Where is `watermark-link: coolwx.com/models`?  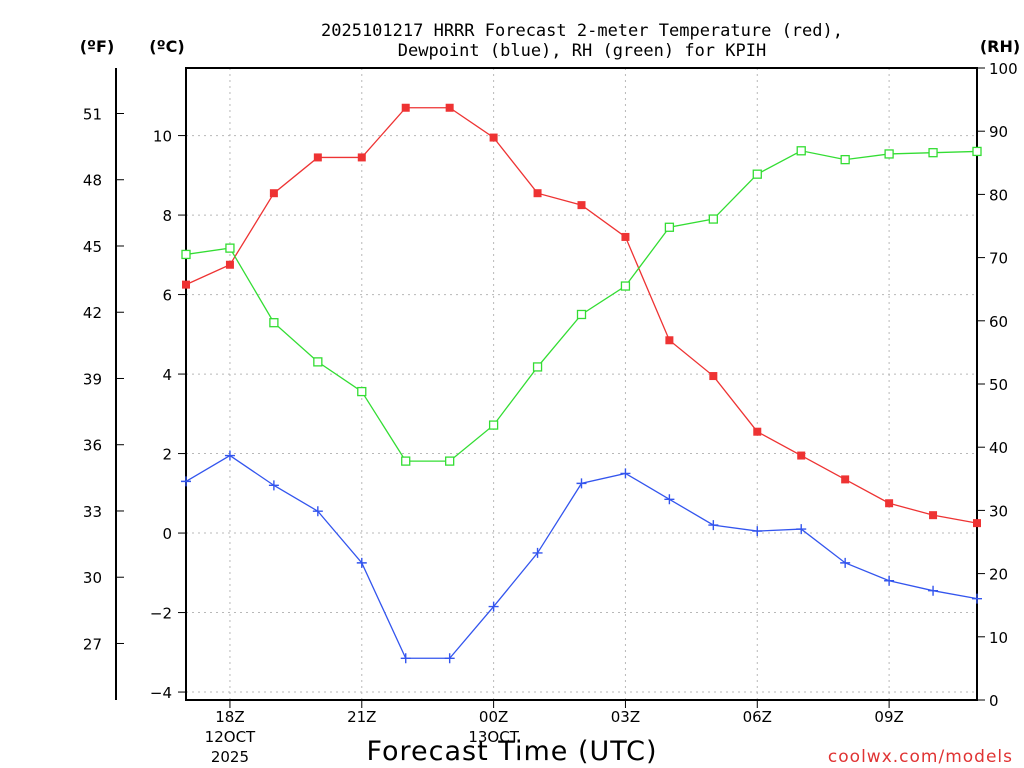
watermark-link: coolwx.com/models is located at coordinates (920, 757).